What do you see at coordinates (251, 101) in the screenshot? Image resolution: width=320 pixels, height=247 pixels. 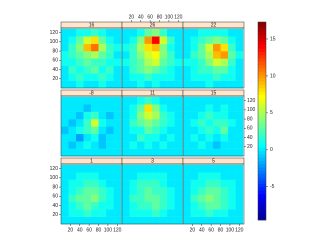 I see `y-tick-label: 120` at bounding box center [251, 101].